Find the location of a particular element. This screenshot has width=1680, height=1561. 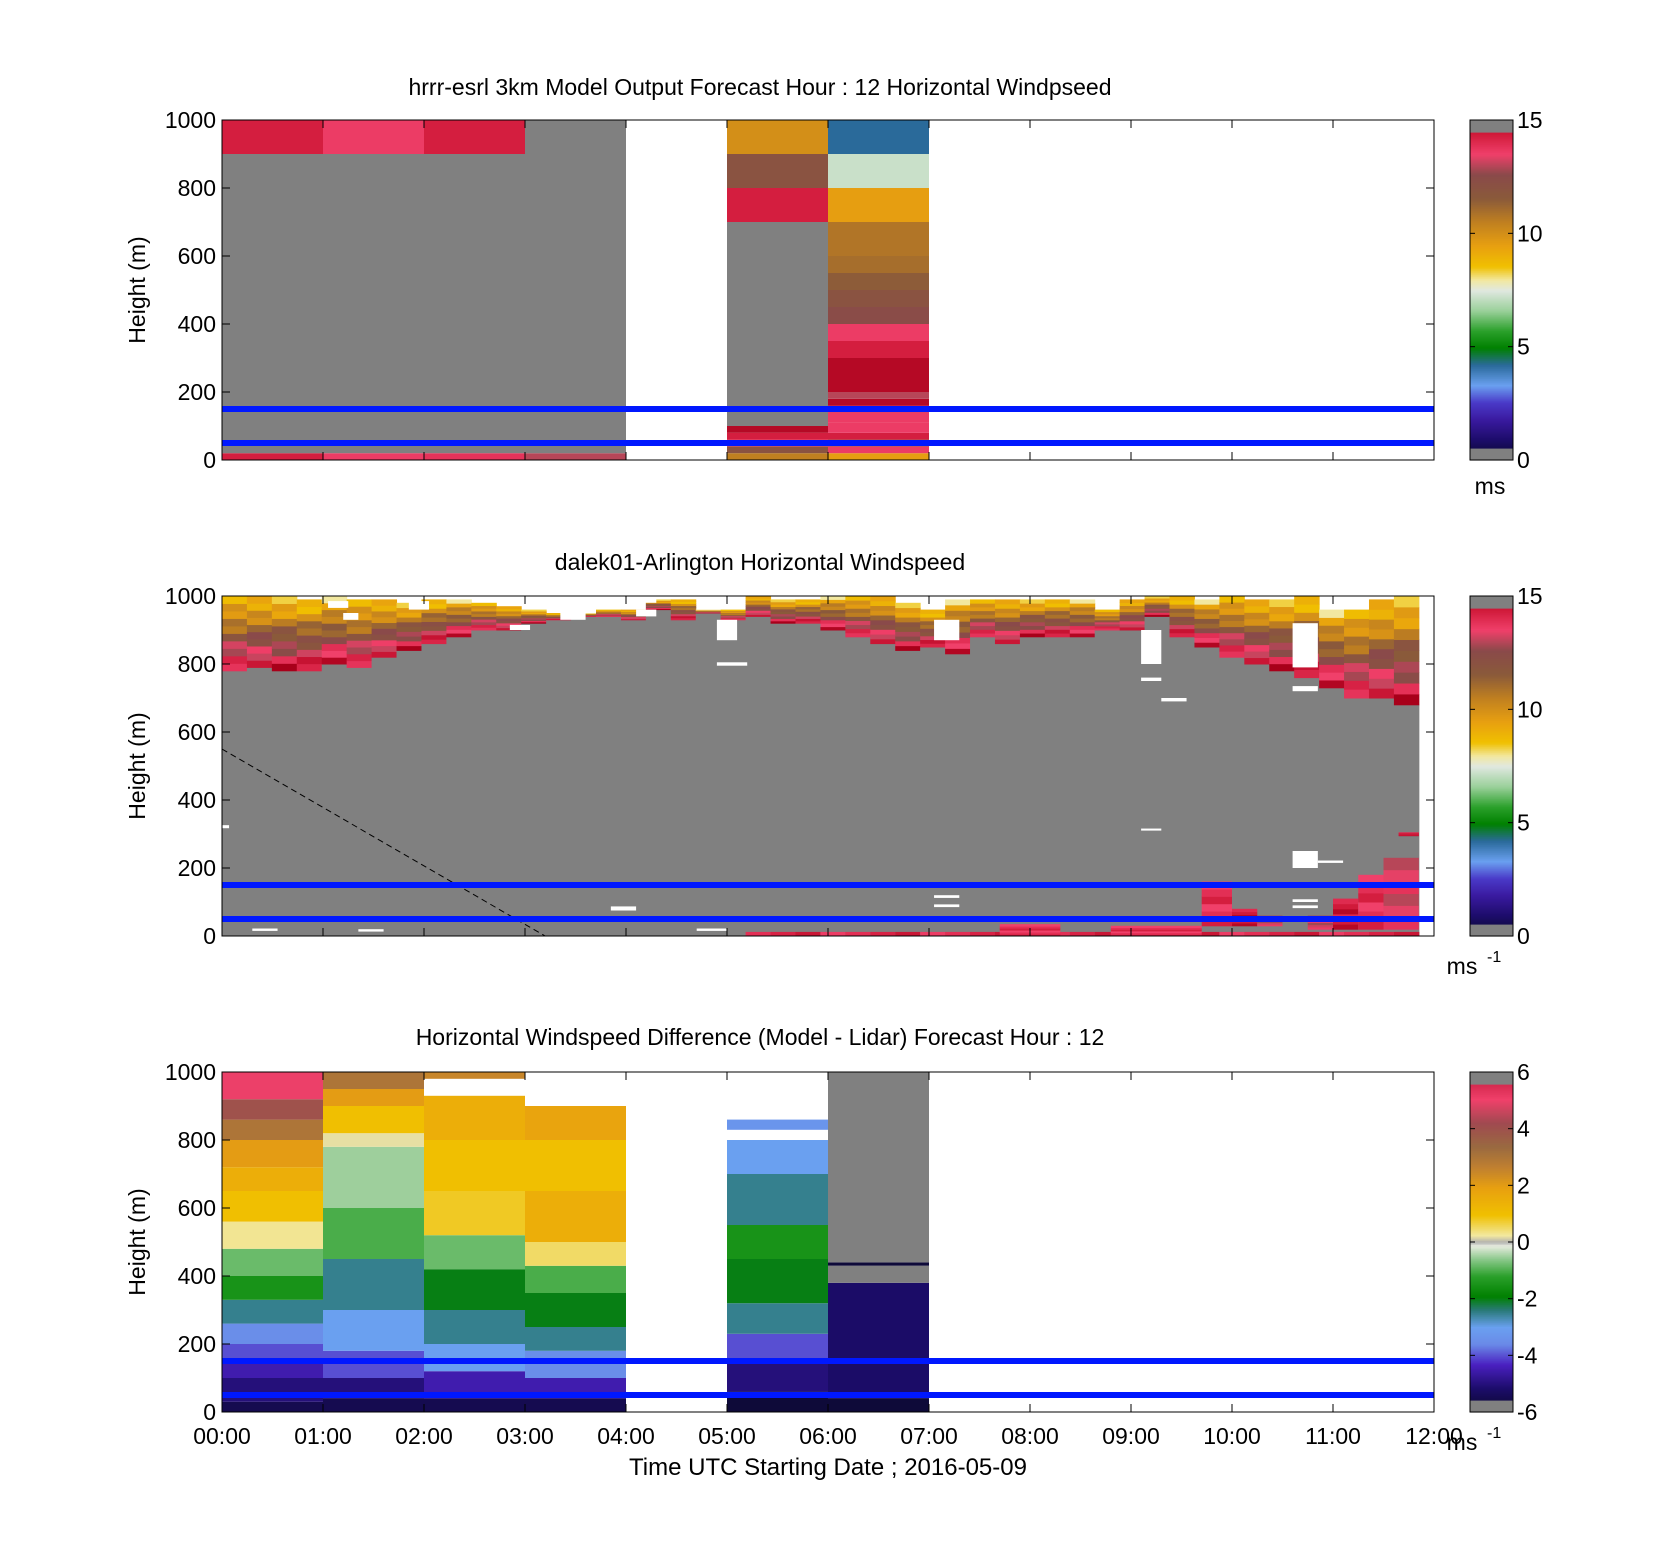

colorbar-tick-label: 5 is located at coordinates (1523, 823).